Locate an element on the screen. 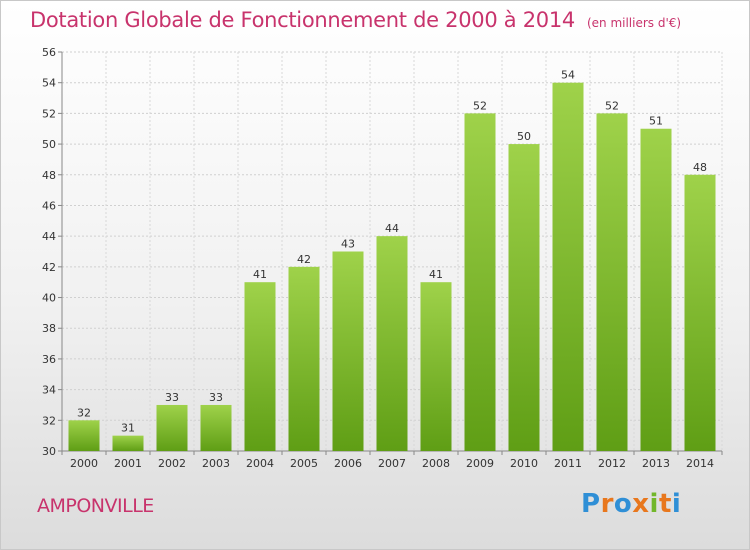 This screenshot has height=550, width=750. chart-unit: (en milliers d'€) is located at coordinates (634, 23).